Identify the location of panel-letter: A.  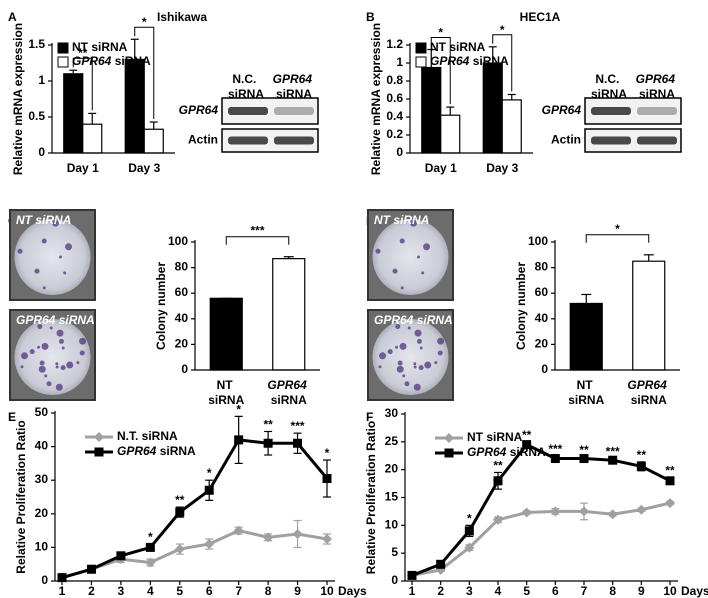
(12, 17).